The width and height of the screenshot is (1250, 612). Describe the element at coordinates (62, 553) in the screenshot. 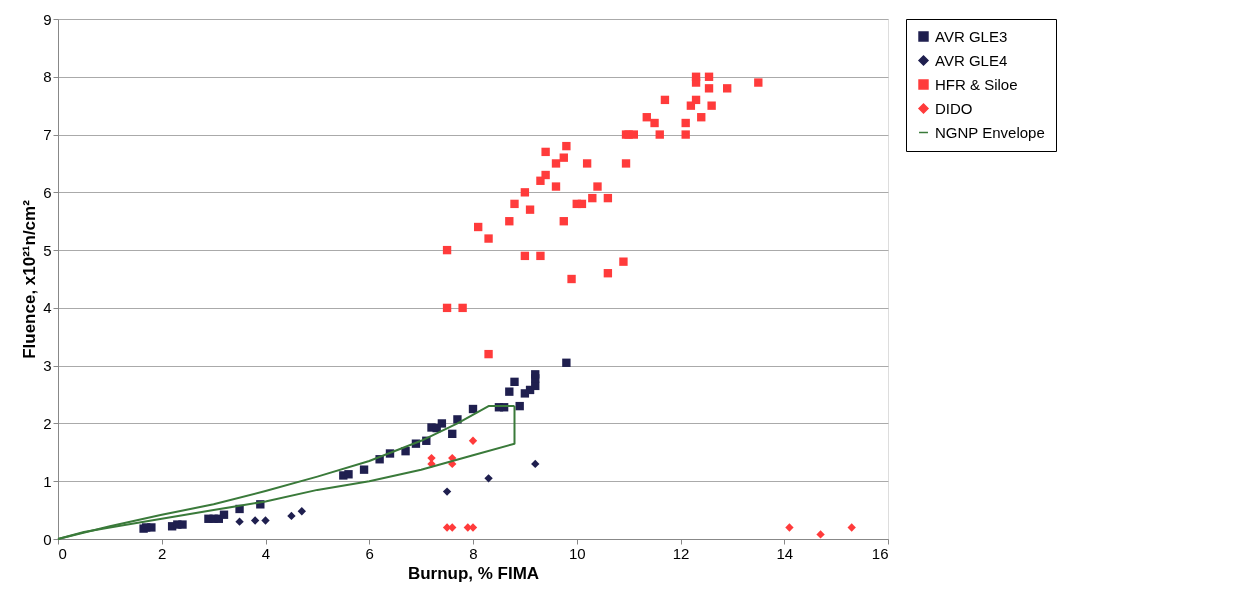

I see `x-tick-label: 0` at that location.